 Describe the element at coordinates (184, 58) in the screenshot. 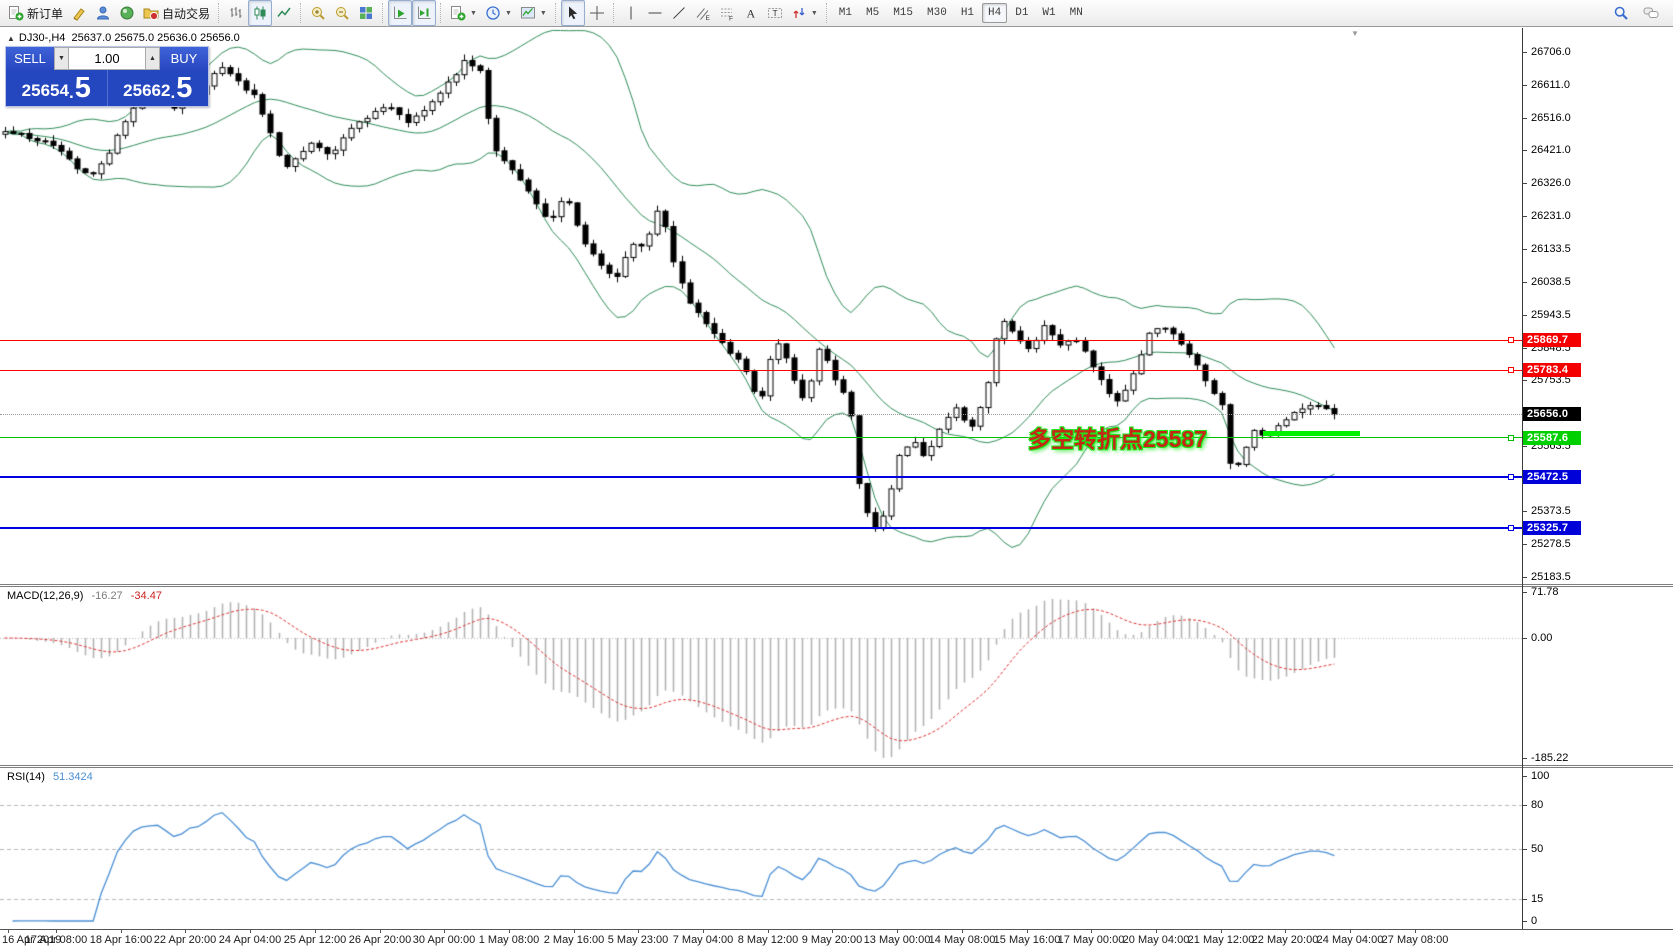

I see `buy-button: BUY` at that location.